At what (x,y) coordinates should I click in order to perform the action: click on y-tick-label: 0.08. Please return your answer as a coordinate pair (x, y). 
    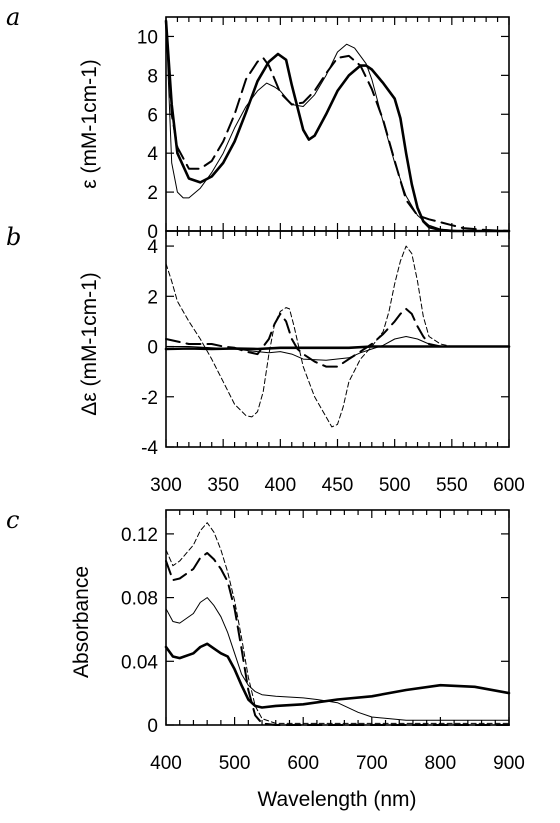
    Looking at the image, I should click on (139, 599).